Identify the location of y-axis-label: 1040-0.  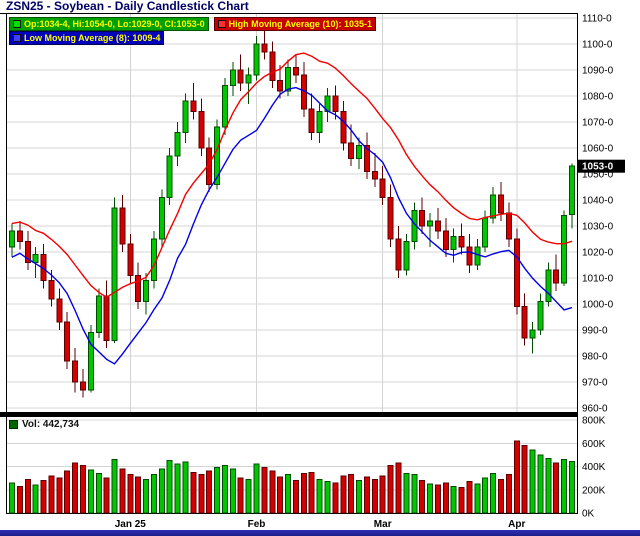
(598, 201).